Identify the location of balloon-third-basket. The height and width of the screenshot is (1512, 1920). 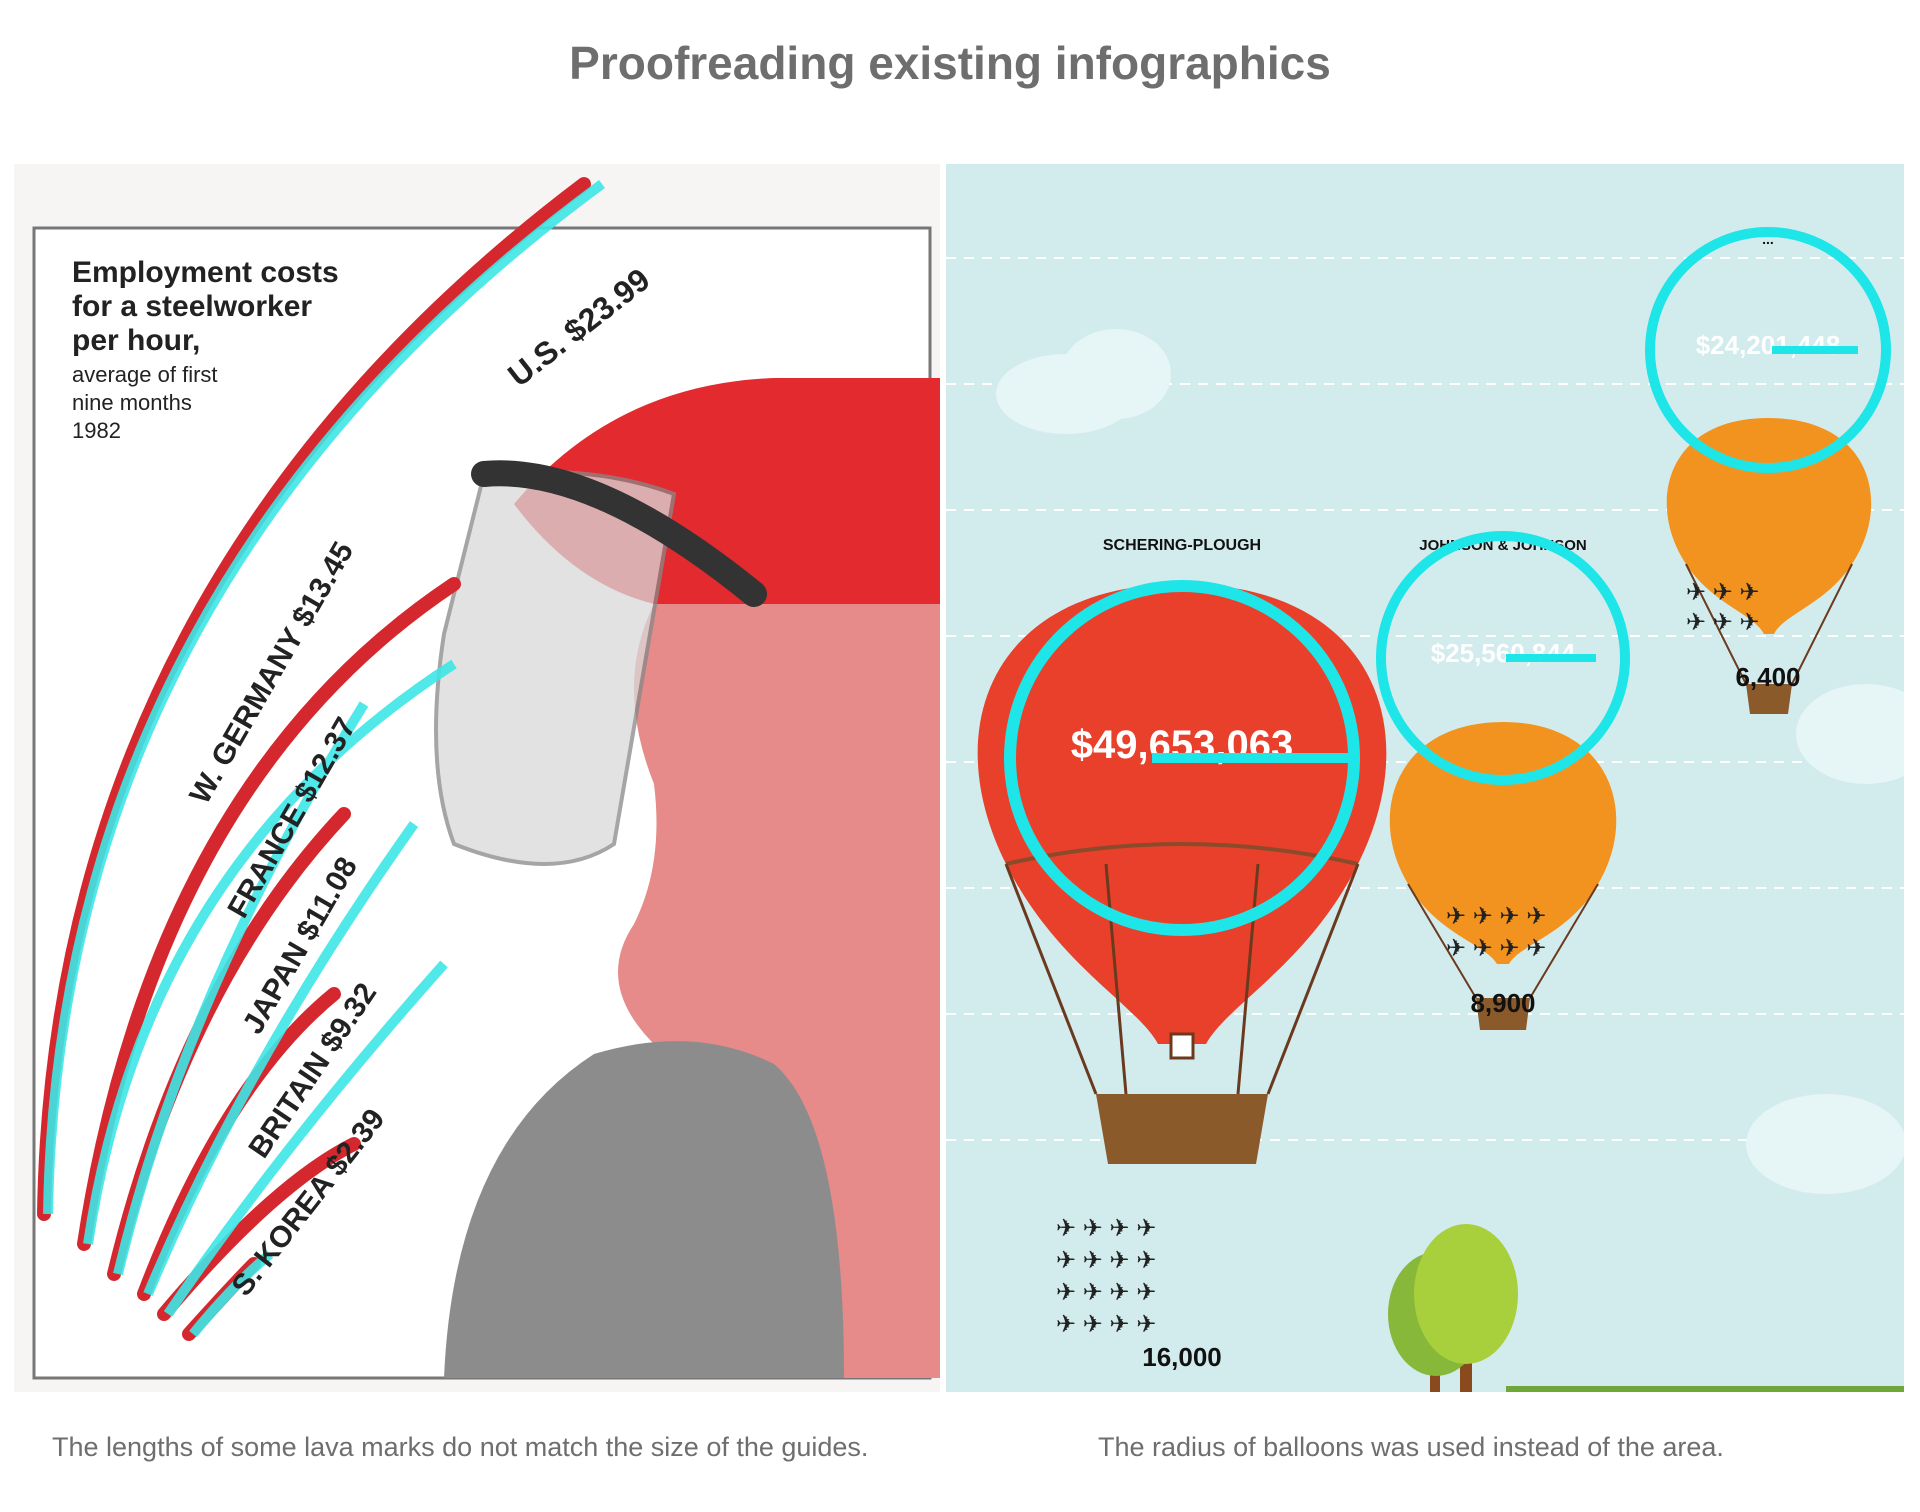
(1769, 699).